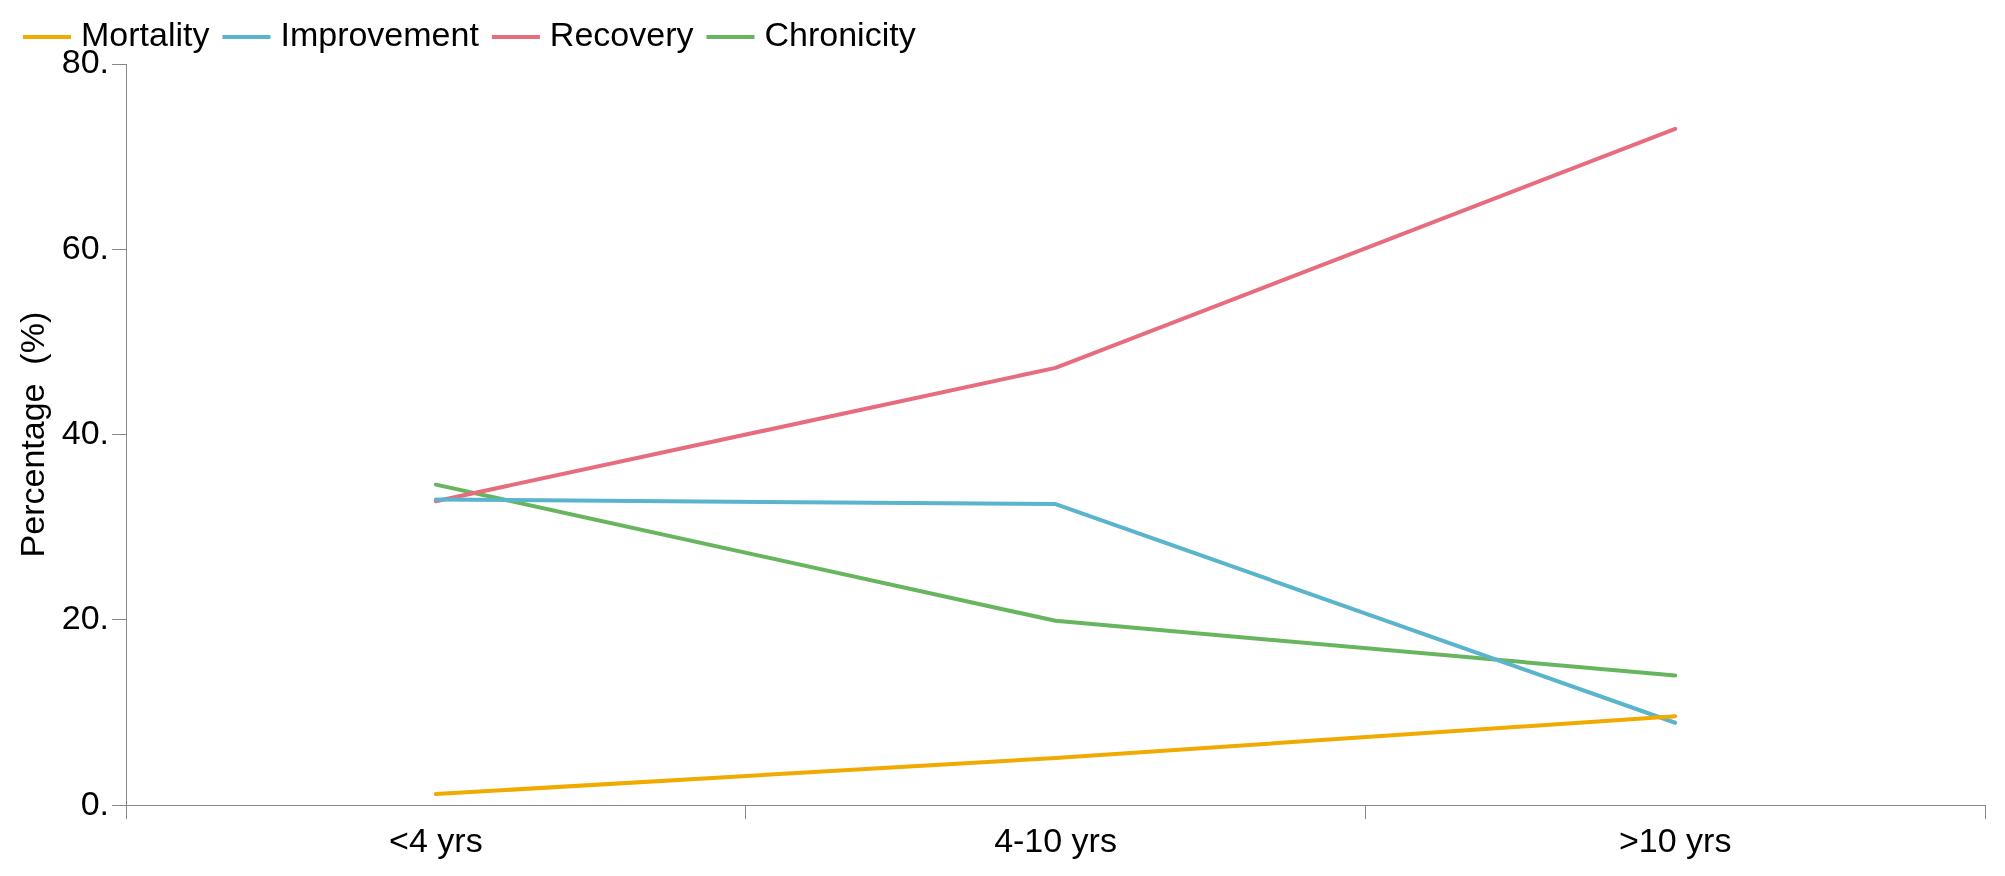 This screenshot has width=2005, height=876. Describe the element at coordinates (31, 434) in the screenshot. I see `y-axis-title: Percentage (%)` at that location.